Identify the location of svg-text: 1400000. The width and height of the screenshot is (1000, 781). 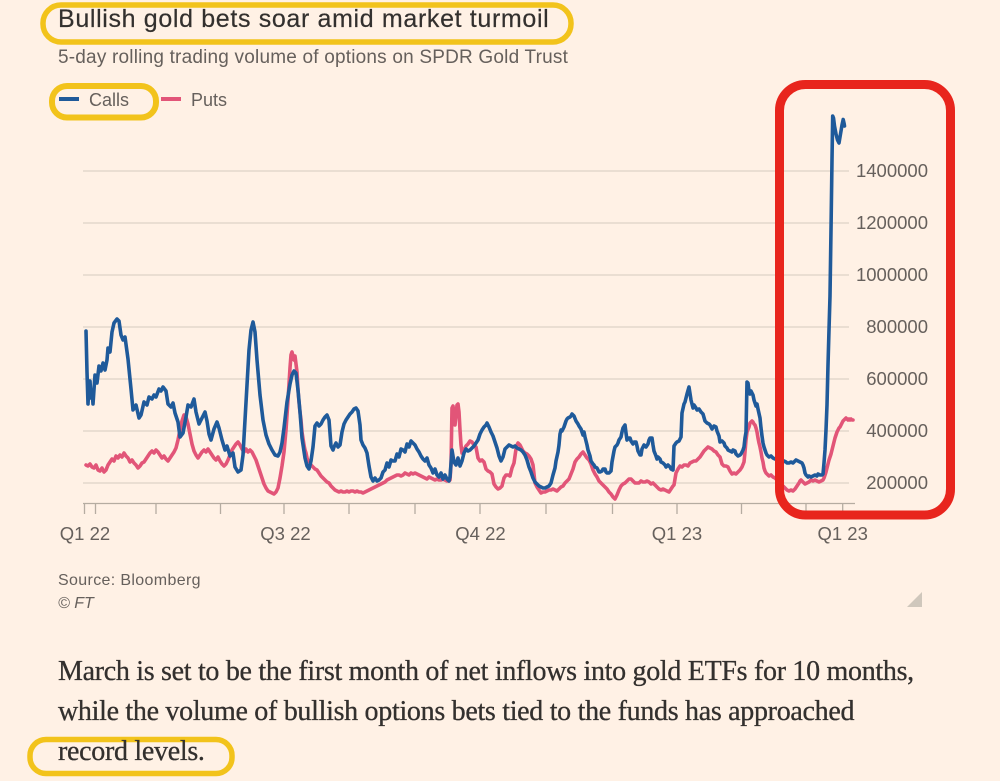
(892, 170).